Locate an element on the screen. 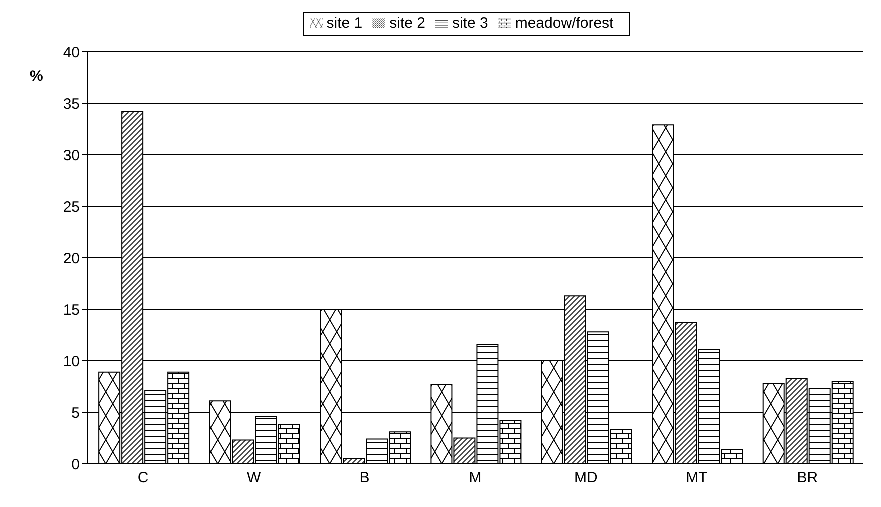  x-tick-label: BR is located at coordinates (807, 478).